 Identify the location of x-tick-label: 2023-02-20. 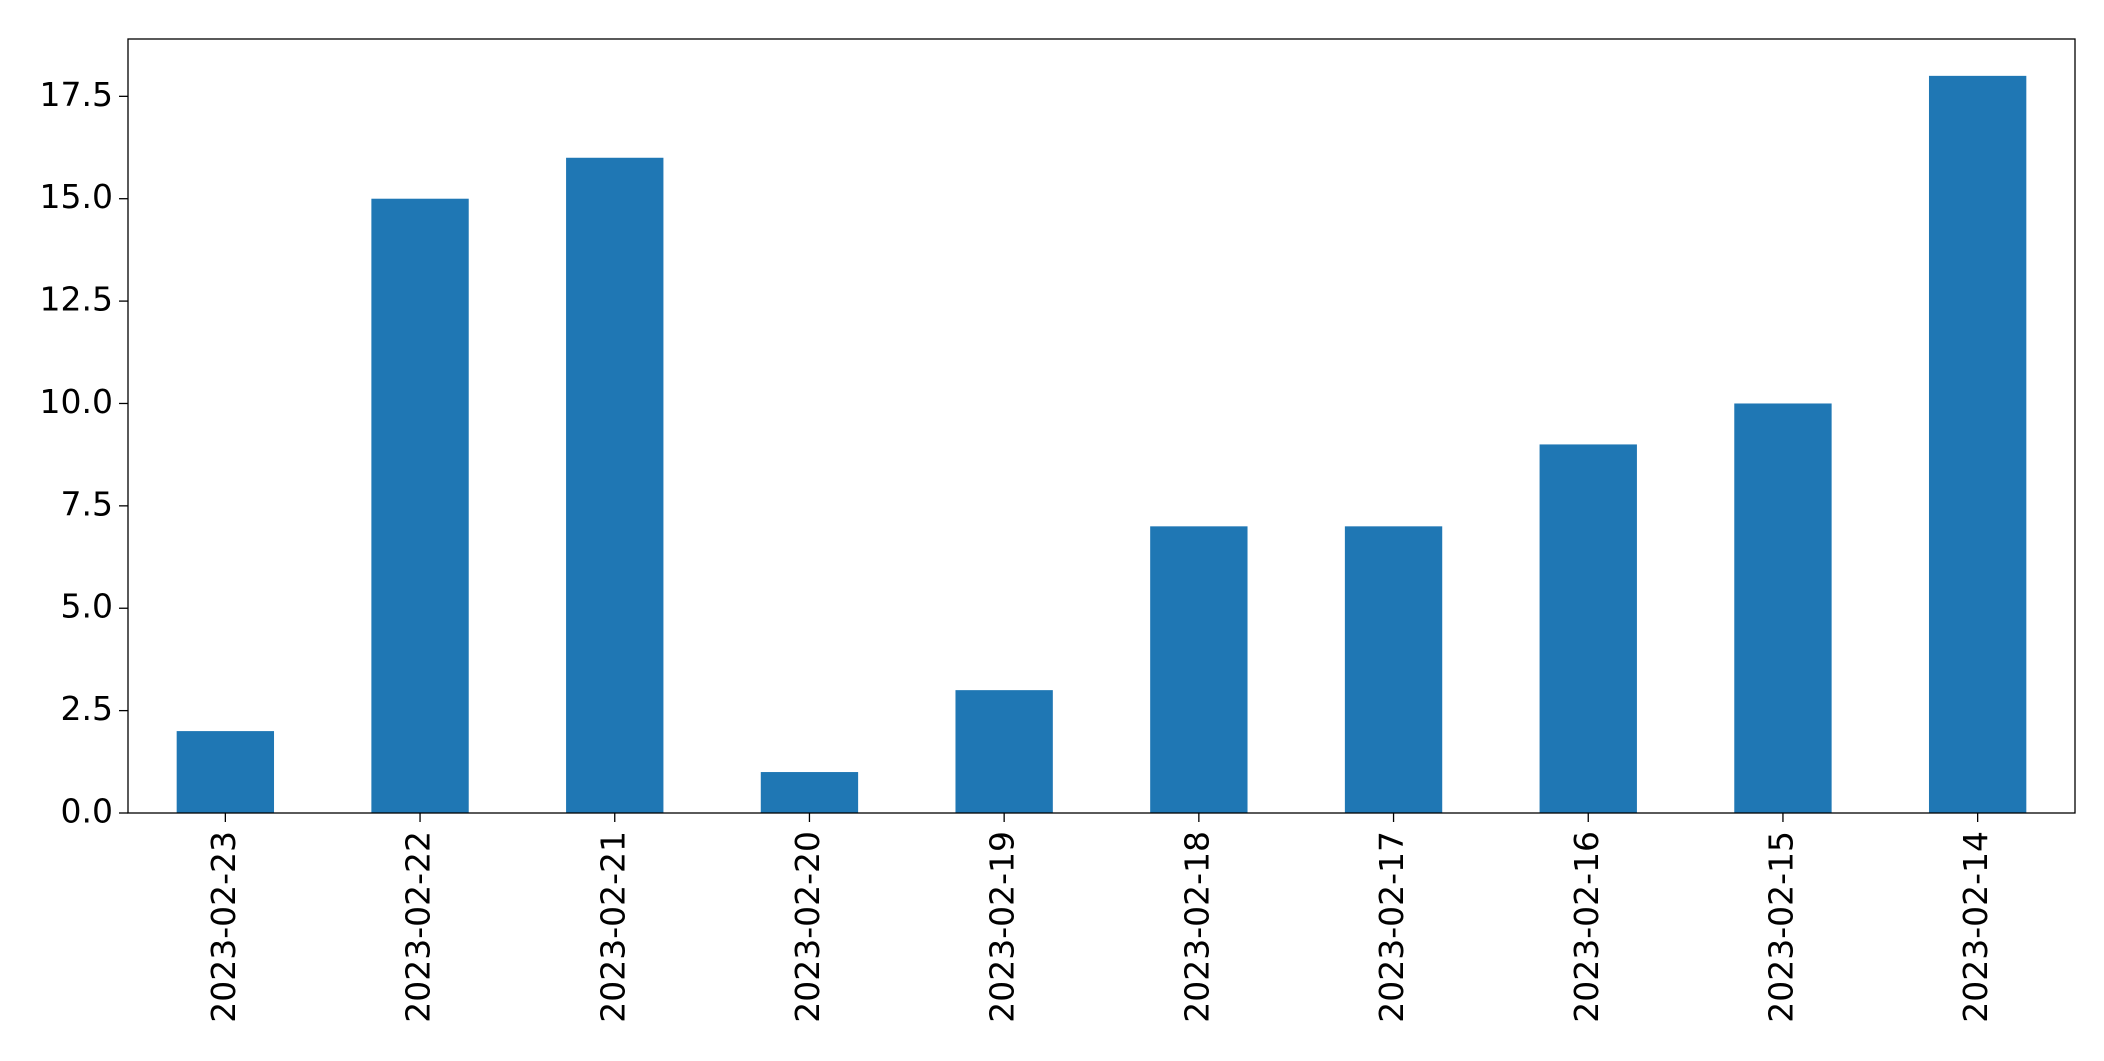
(807, 927).